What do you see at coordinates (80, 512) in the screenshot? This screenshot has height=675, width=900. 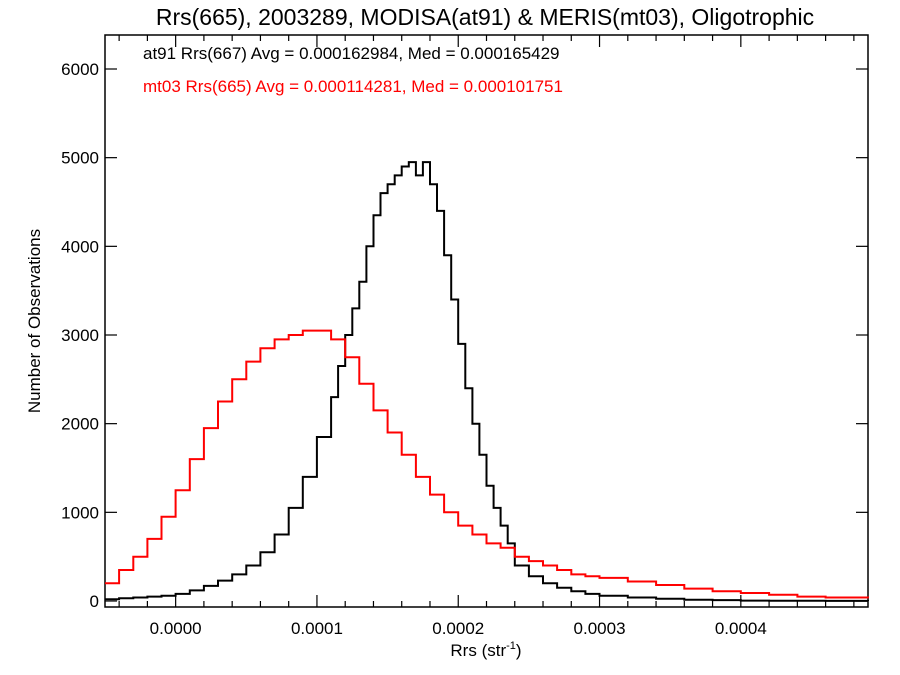 I see `y-tick-label: 1000` at bounding box center [80, 512].